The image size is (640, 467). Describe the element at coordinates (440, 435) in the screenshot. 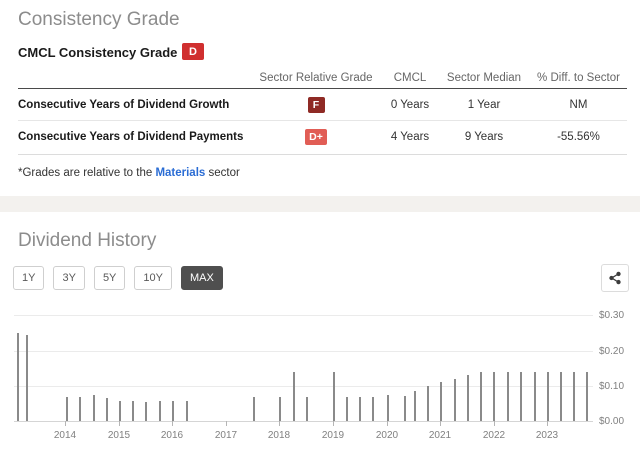

I see `x-axis-label: 2021` at that location.